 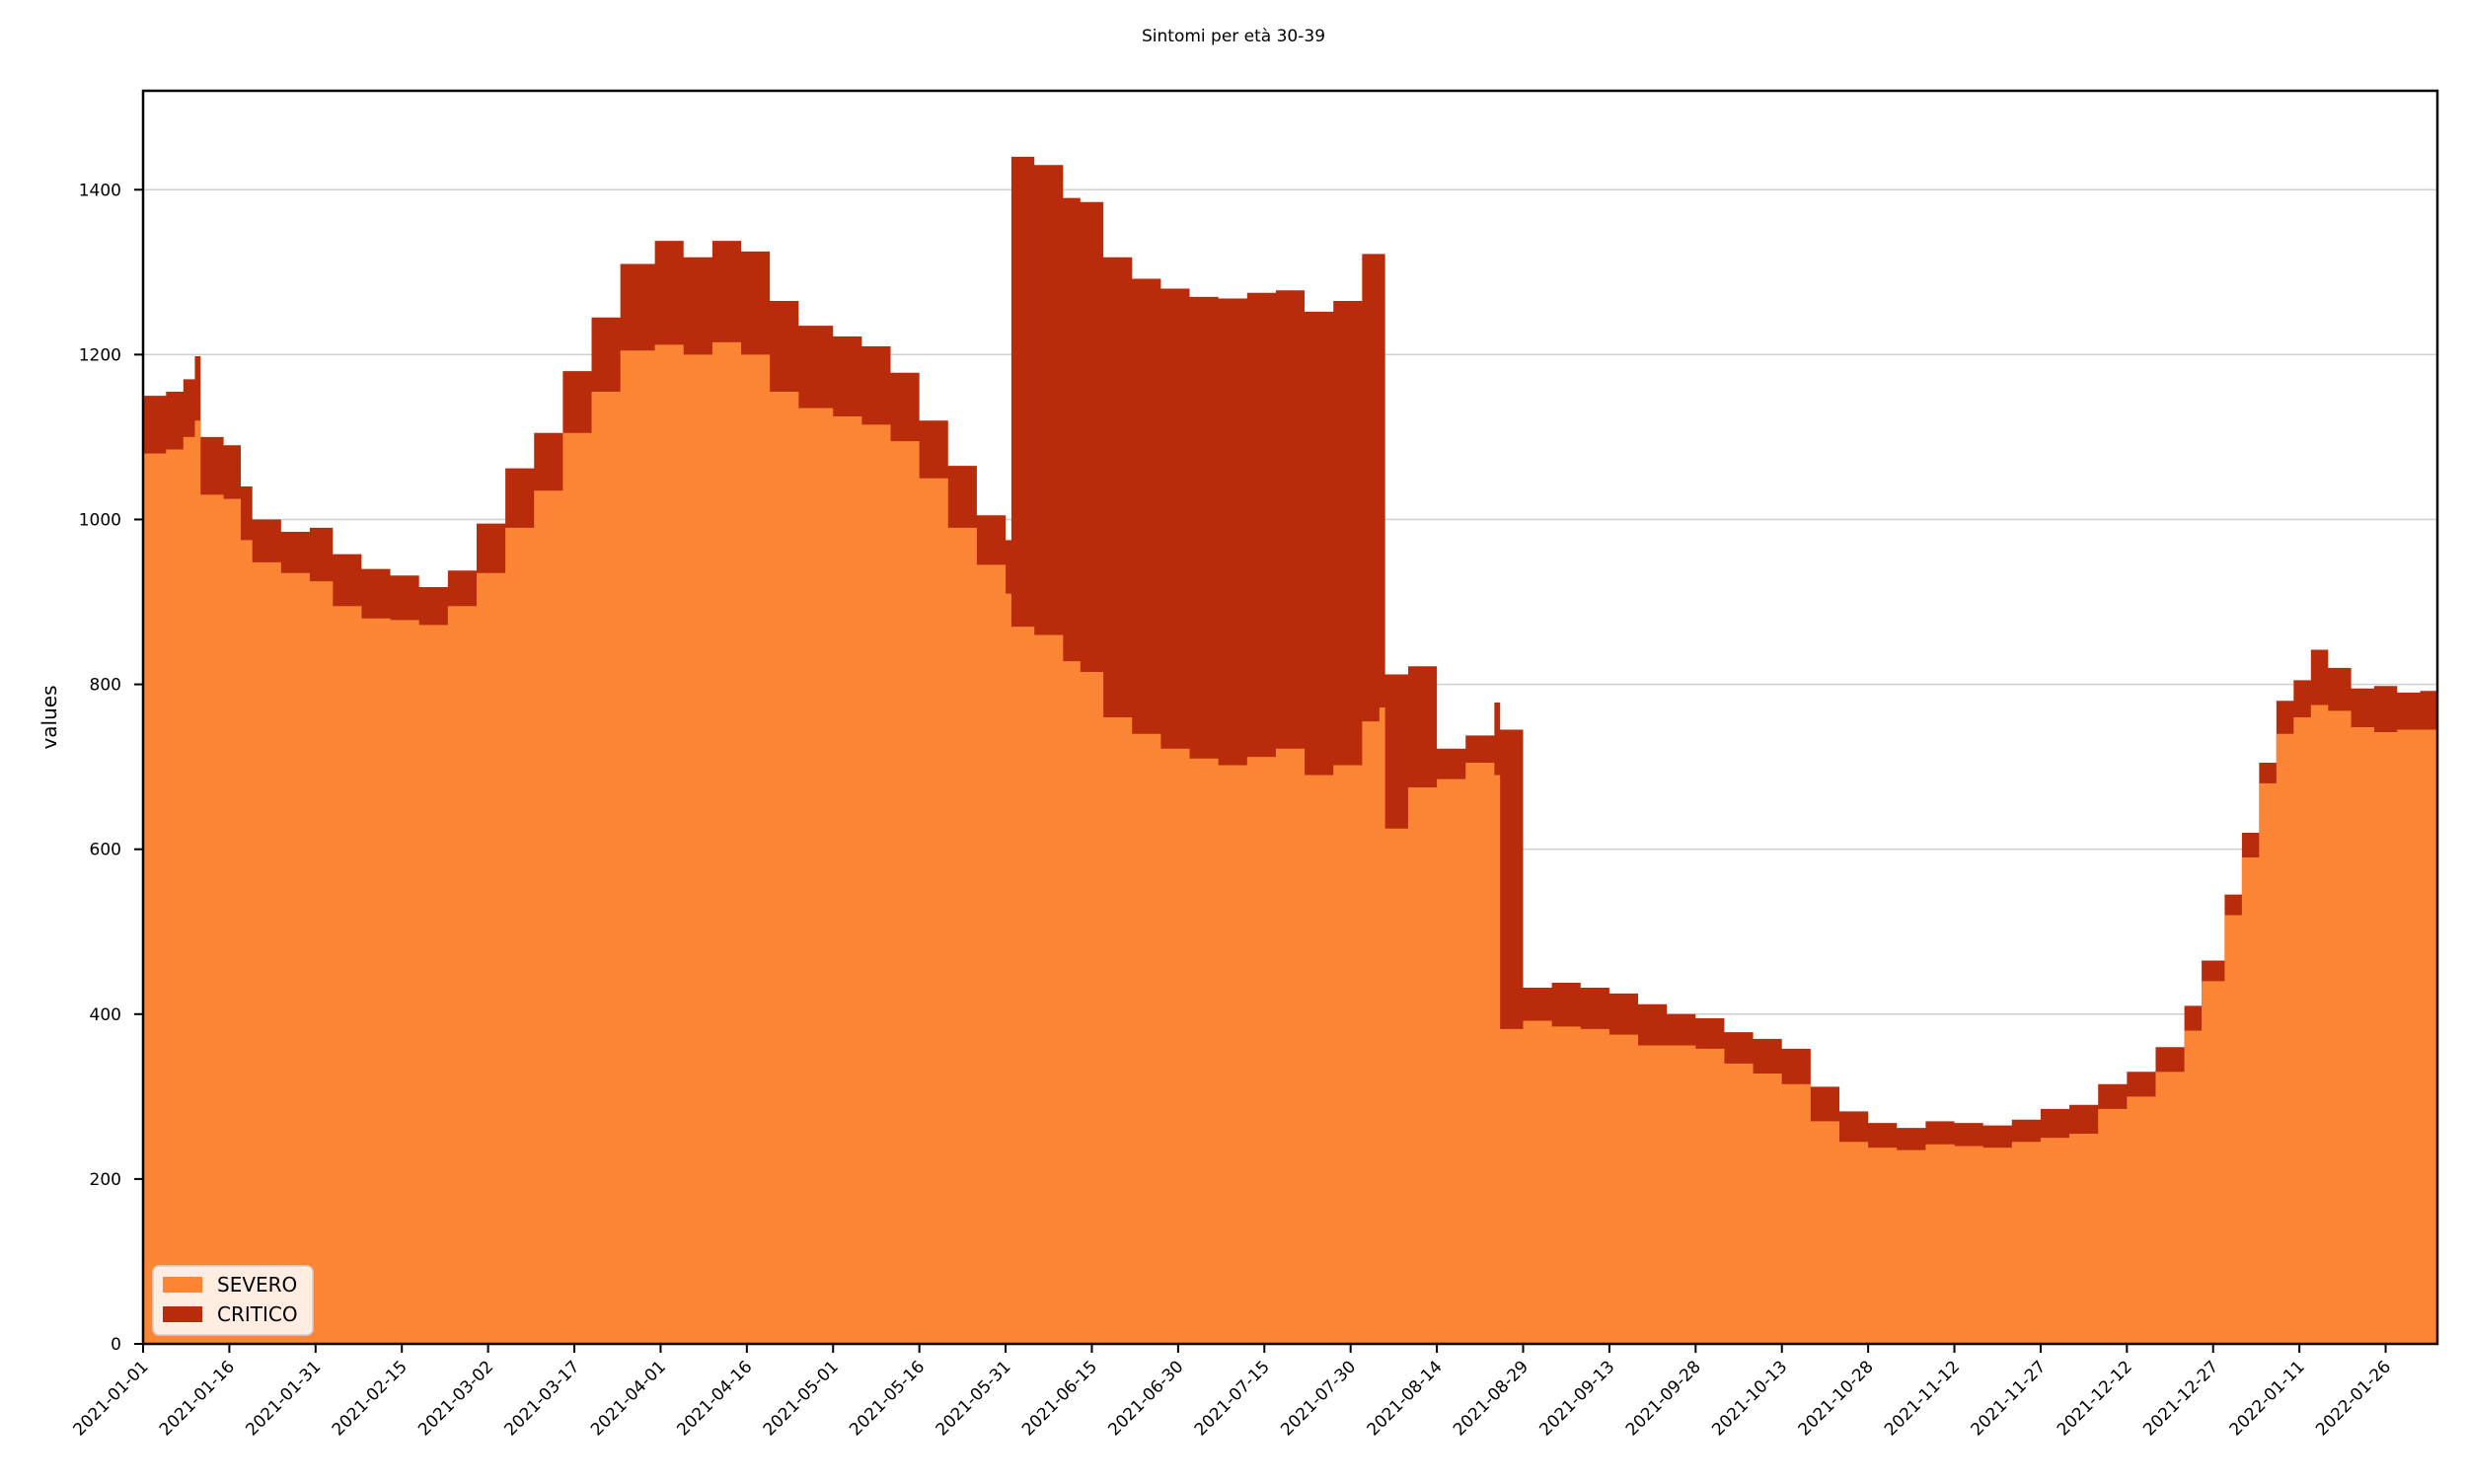 I want to click on x-tick-label: 2021-01-31, so click(x=283, y=1398).